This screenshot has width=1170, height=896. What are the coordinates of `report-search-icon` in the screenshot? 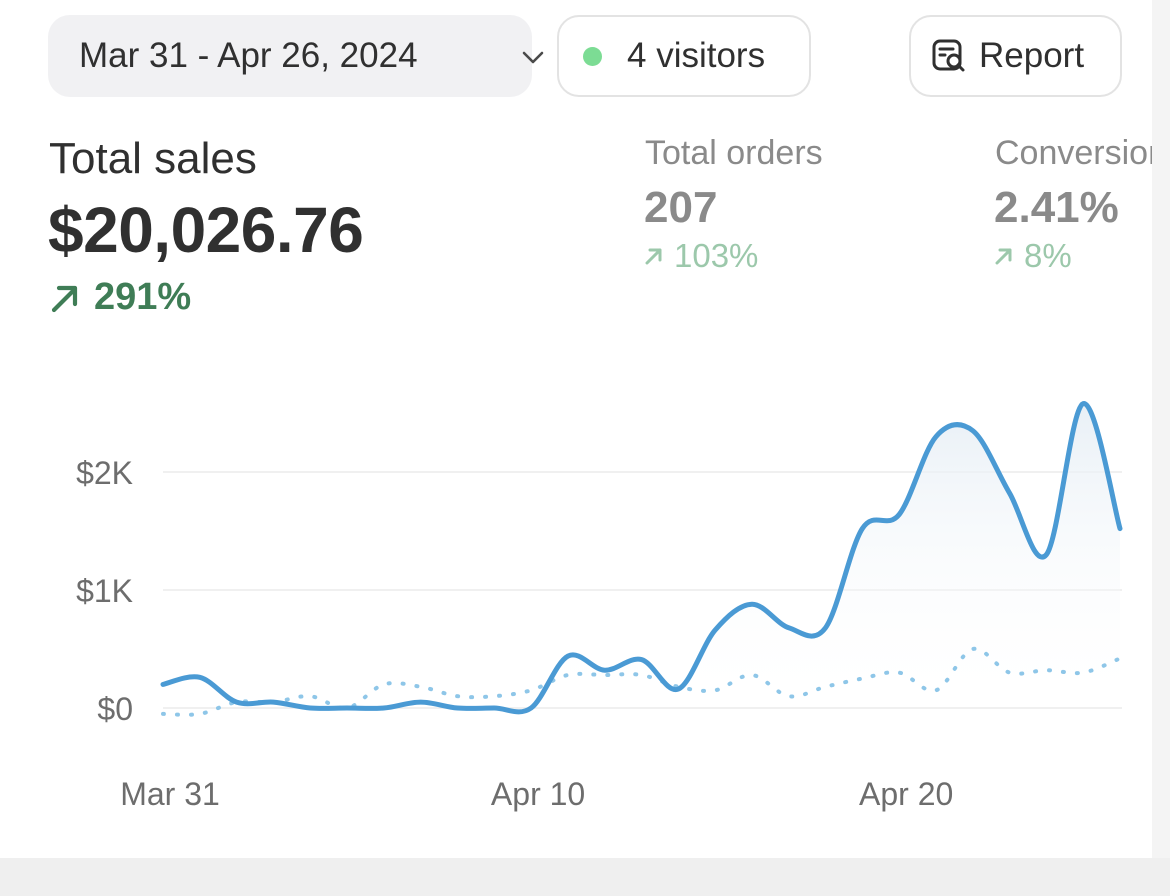 It's located at (948, 55).